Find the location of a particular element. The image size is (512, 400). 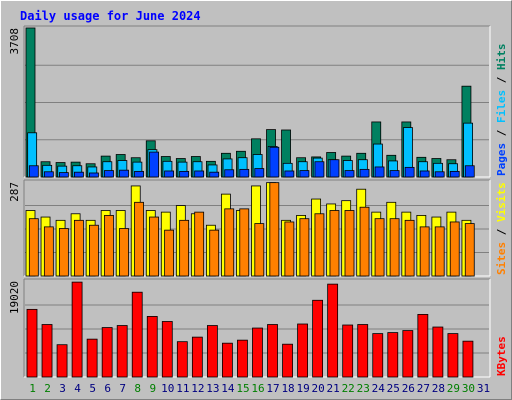

y-max-label-hits: 3708 is located at coordinates (14, 41).